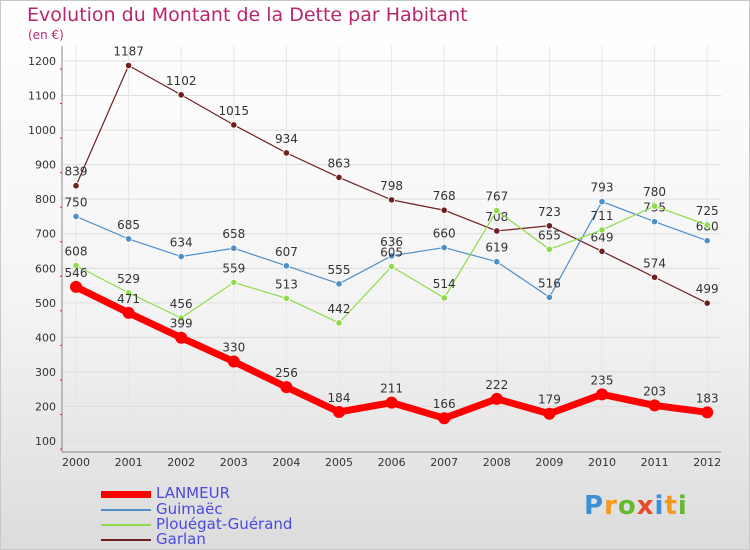 Image resolution: width=750 pixels, height=550 pixels. I want to click on data-label-garlan-2006: 798, so click(391, 186).